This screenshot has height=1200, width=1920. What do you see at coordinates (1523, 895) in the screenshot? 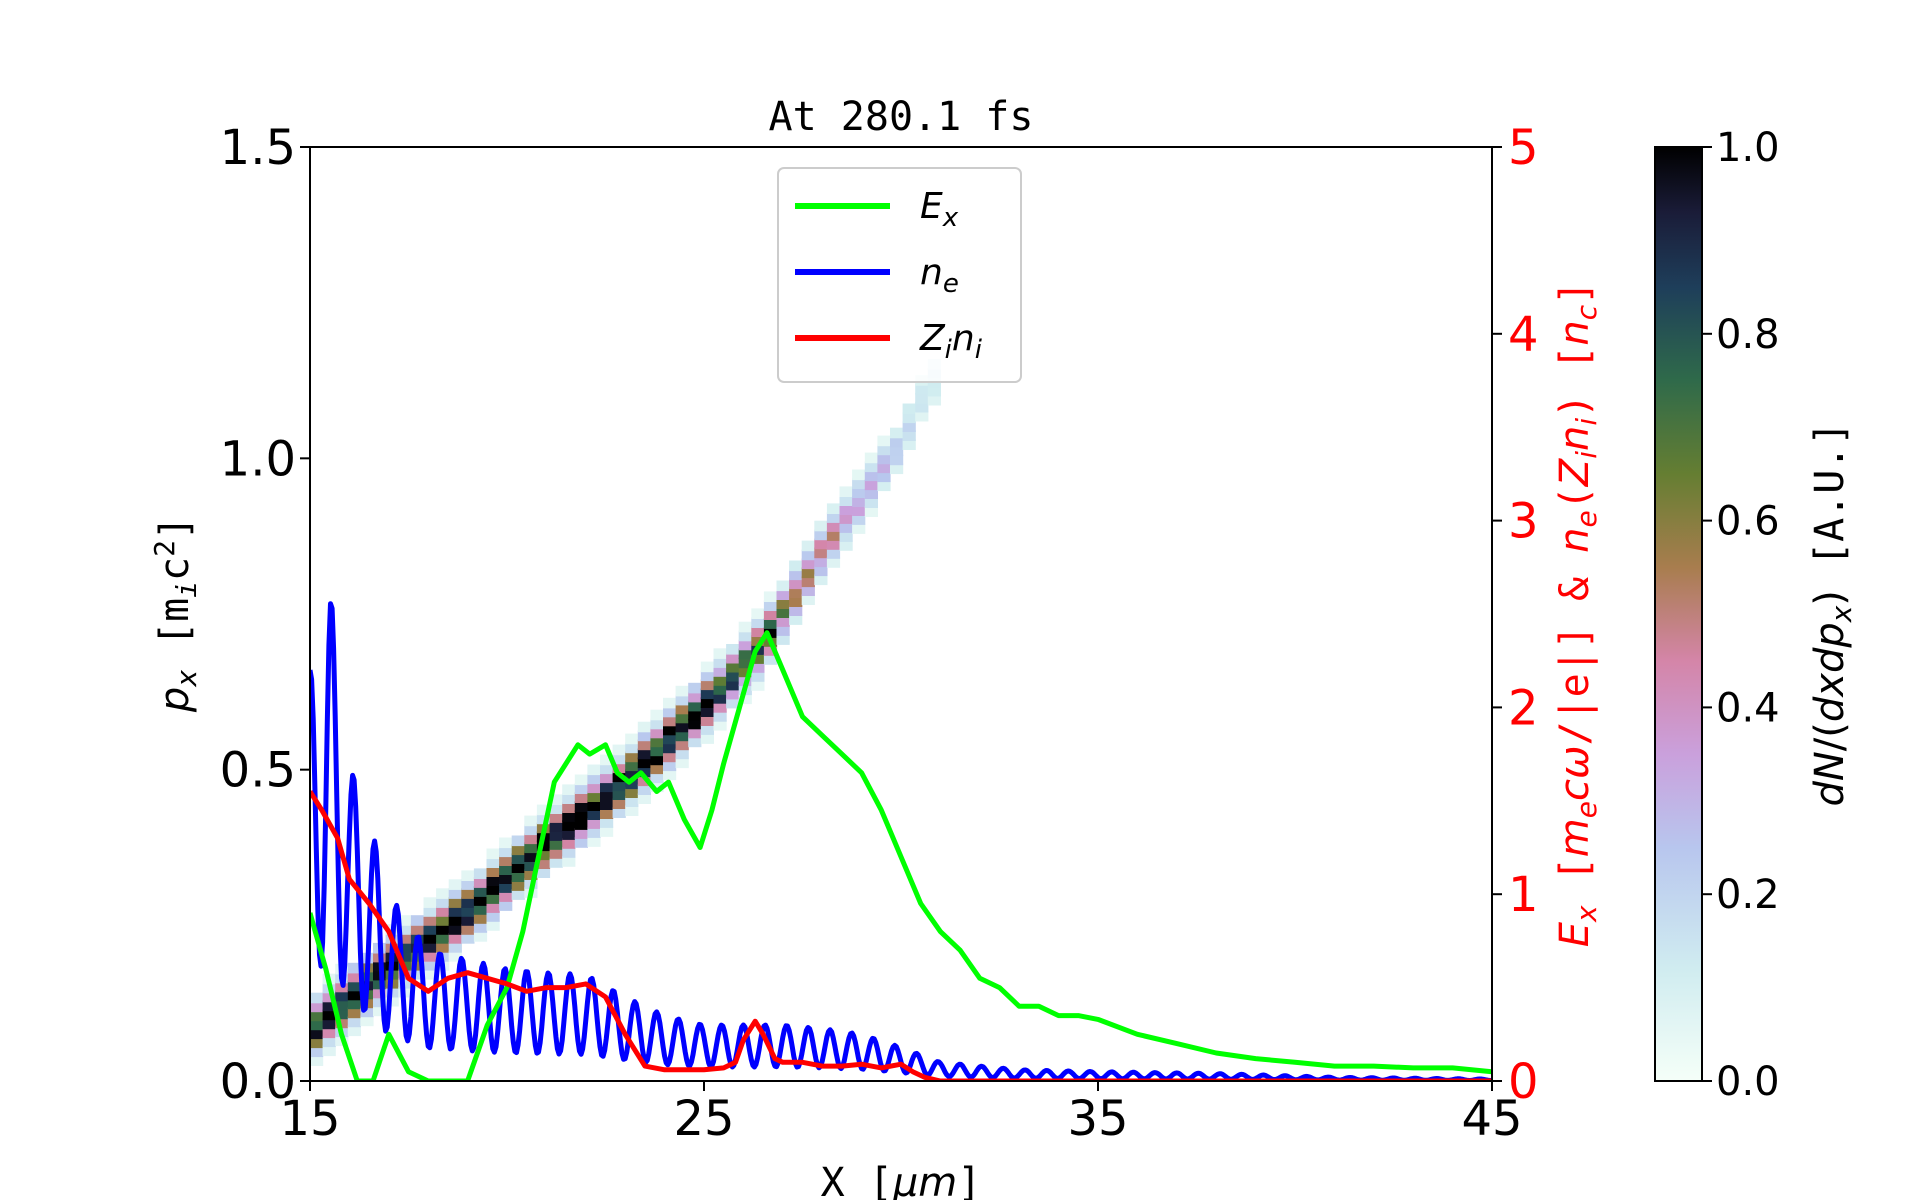
I see `y2-tick-label: 1` at bounding box center [1523, 895].